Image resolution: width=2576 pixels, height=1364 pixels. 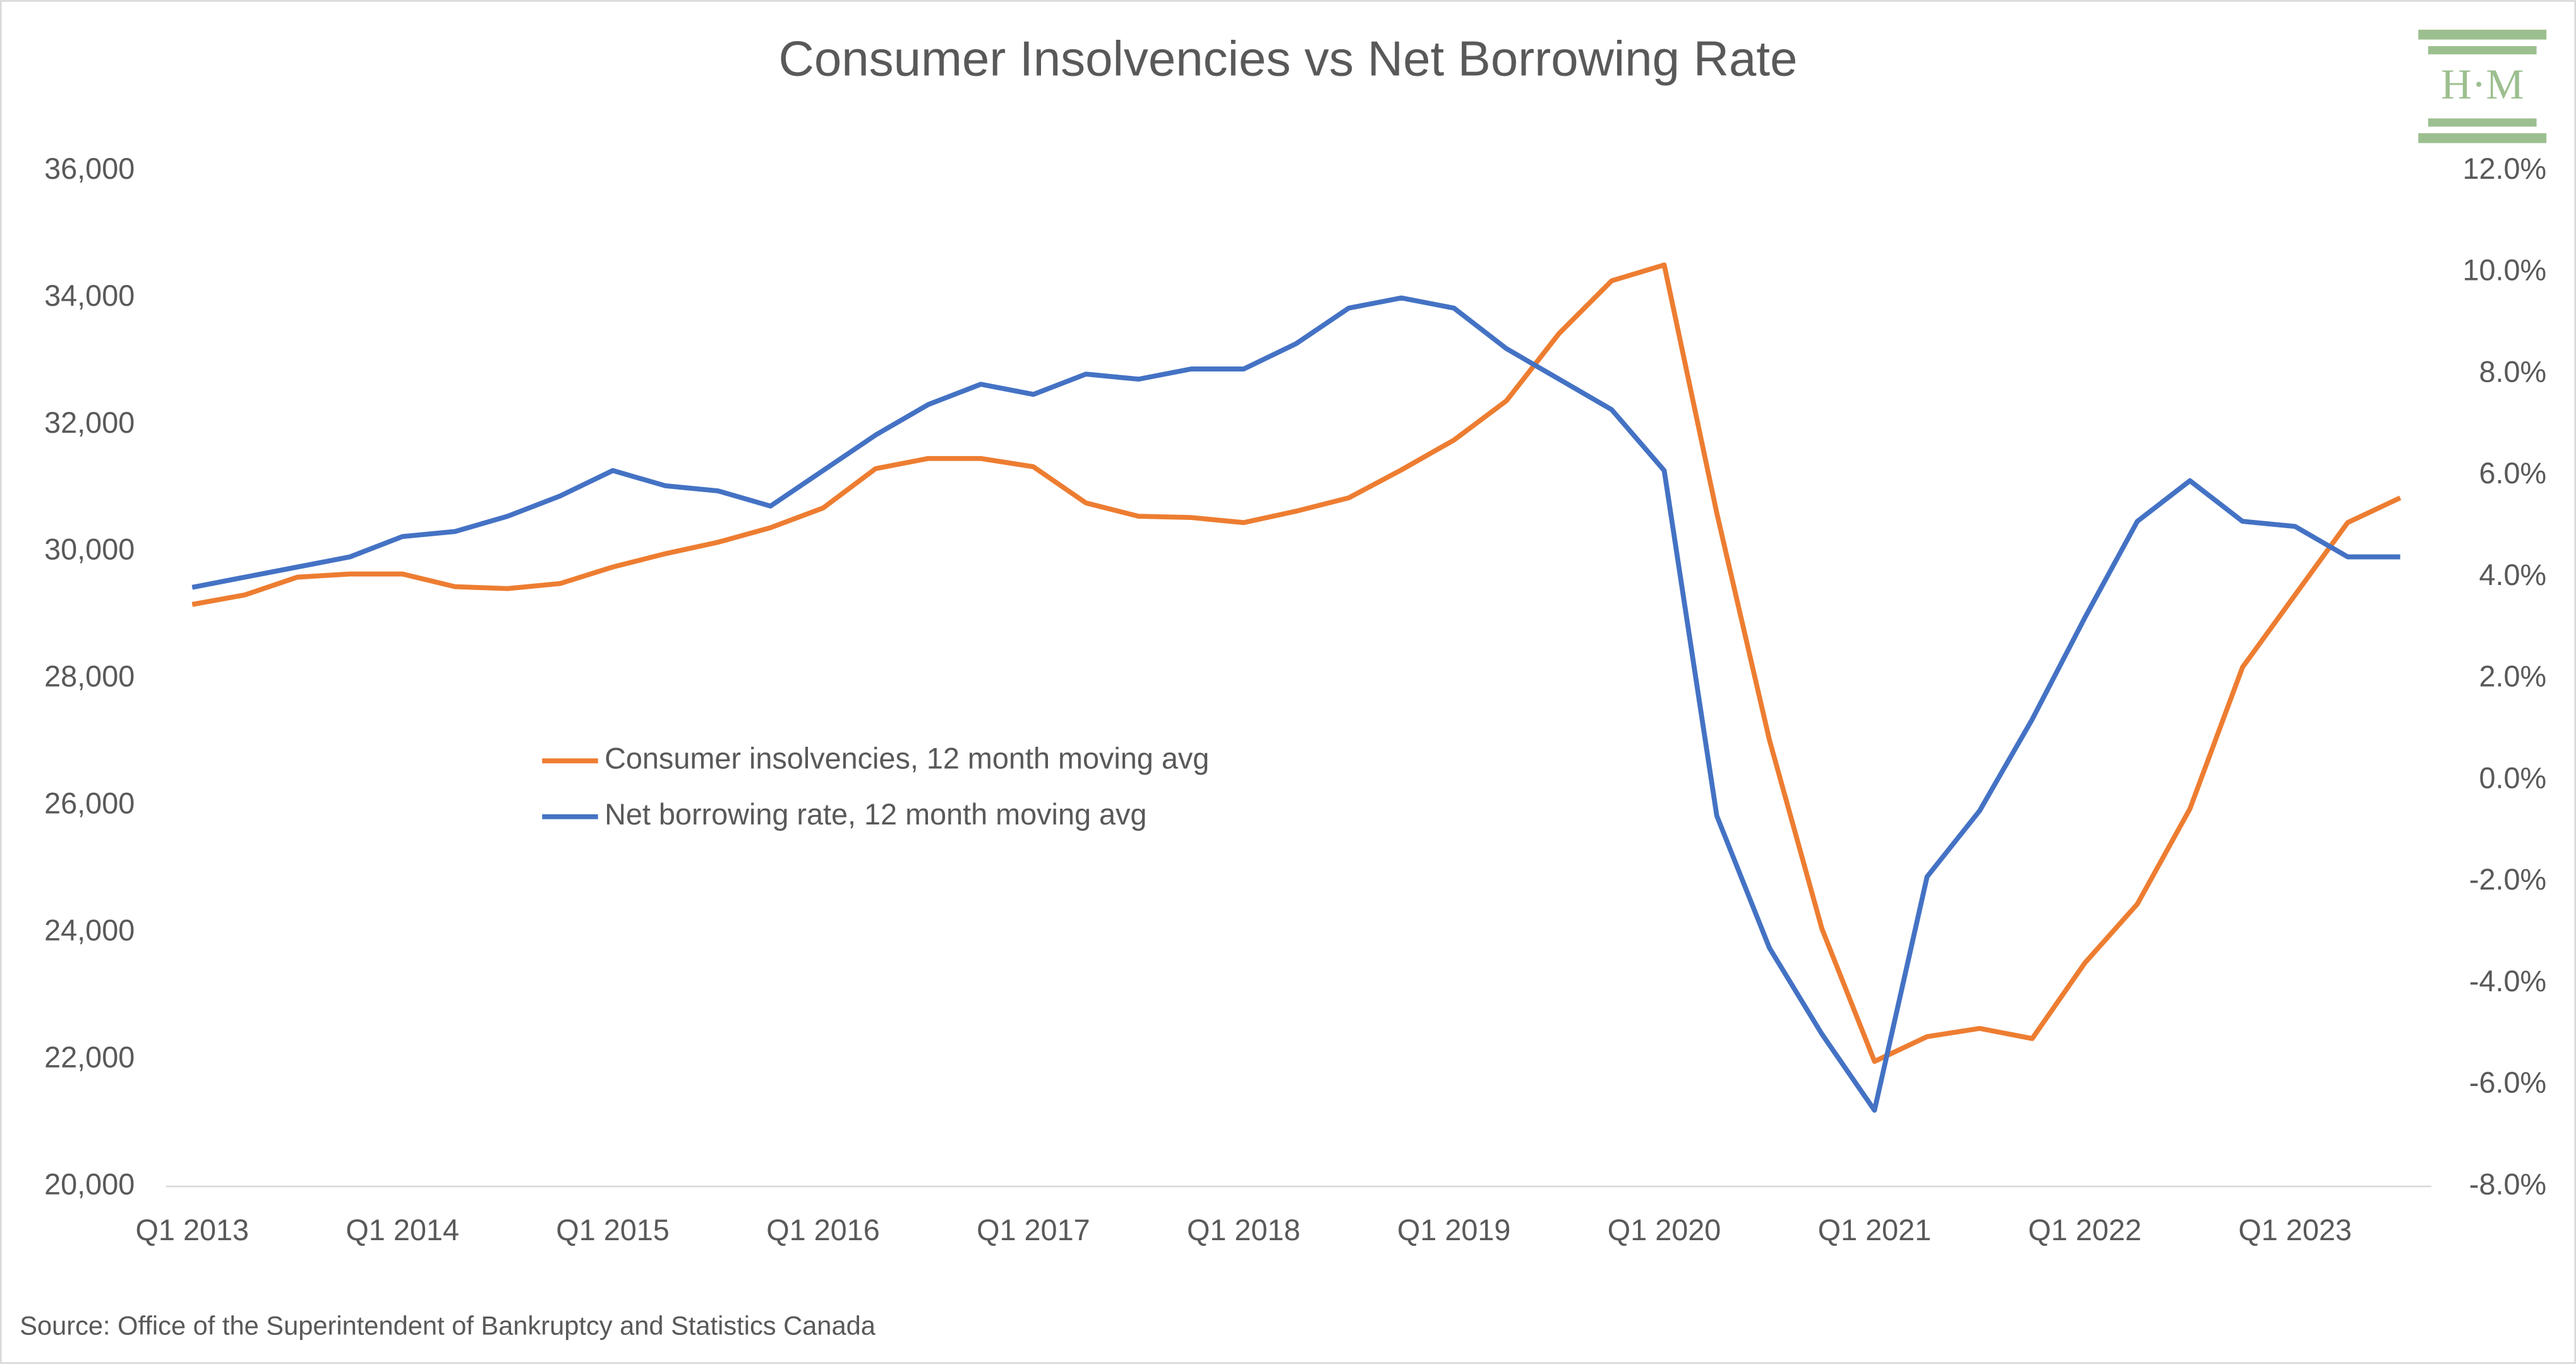 What do you see at coordinates (823, 1230) in the screenshot?
I see `x-tick-label: Q1 2016` at bounding box center [823, 1230].